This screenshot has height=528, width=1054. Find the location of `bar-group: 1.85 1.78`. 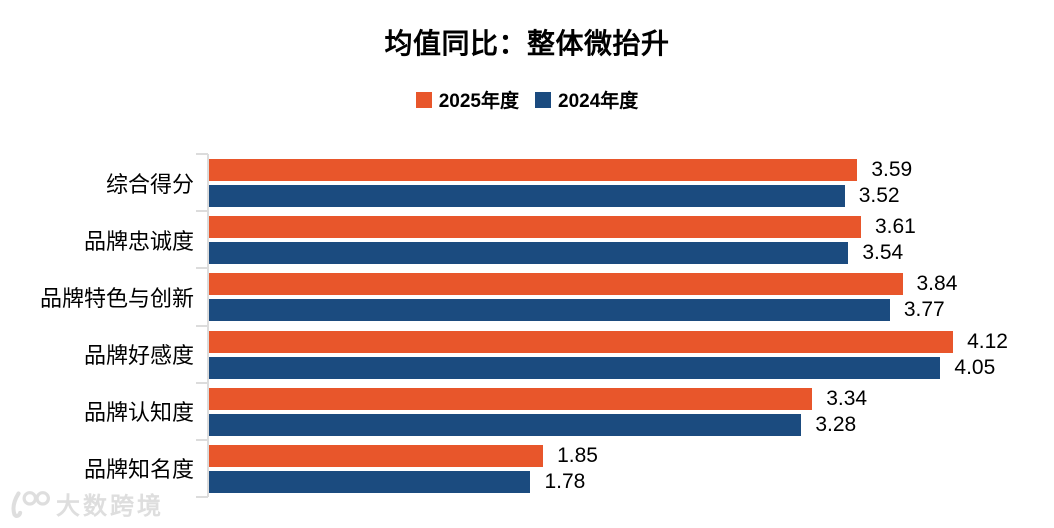

bar-group: 1.85 1.78 is located at coordinates (403, 468).